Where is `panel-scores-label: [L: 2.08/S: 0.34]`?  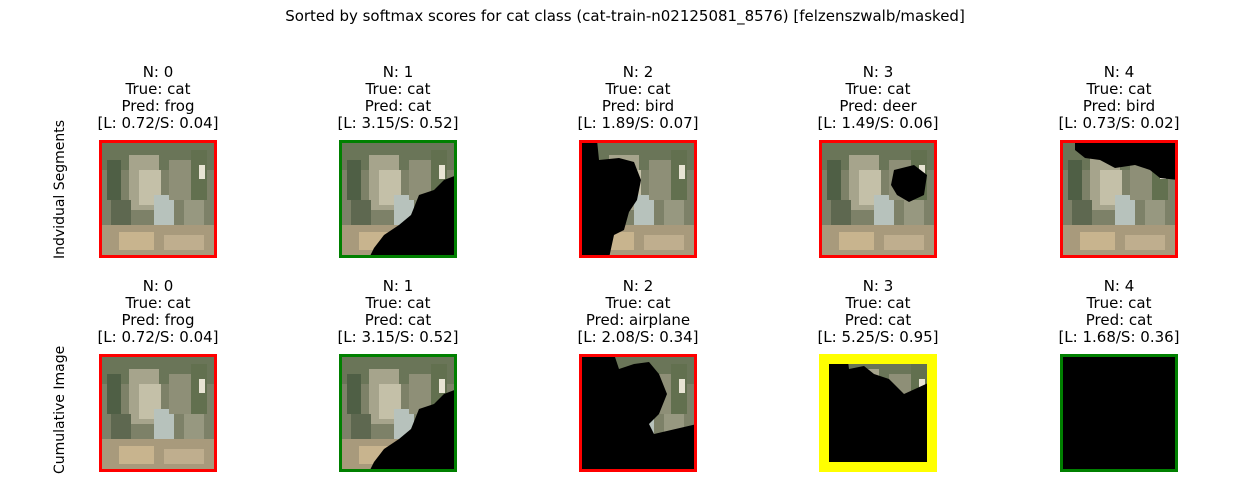
panel-scores-label: [L: 2.08/S: 0.34] is located at coordinates (638, 337).